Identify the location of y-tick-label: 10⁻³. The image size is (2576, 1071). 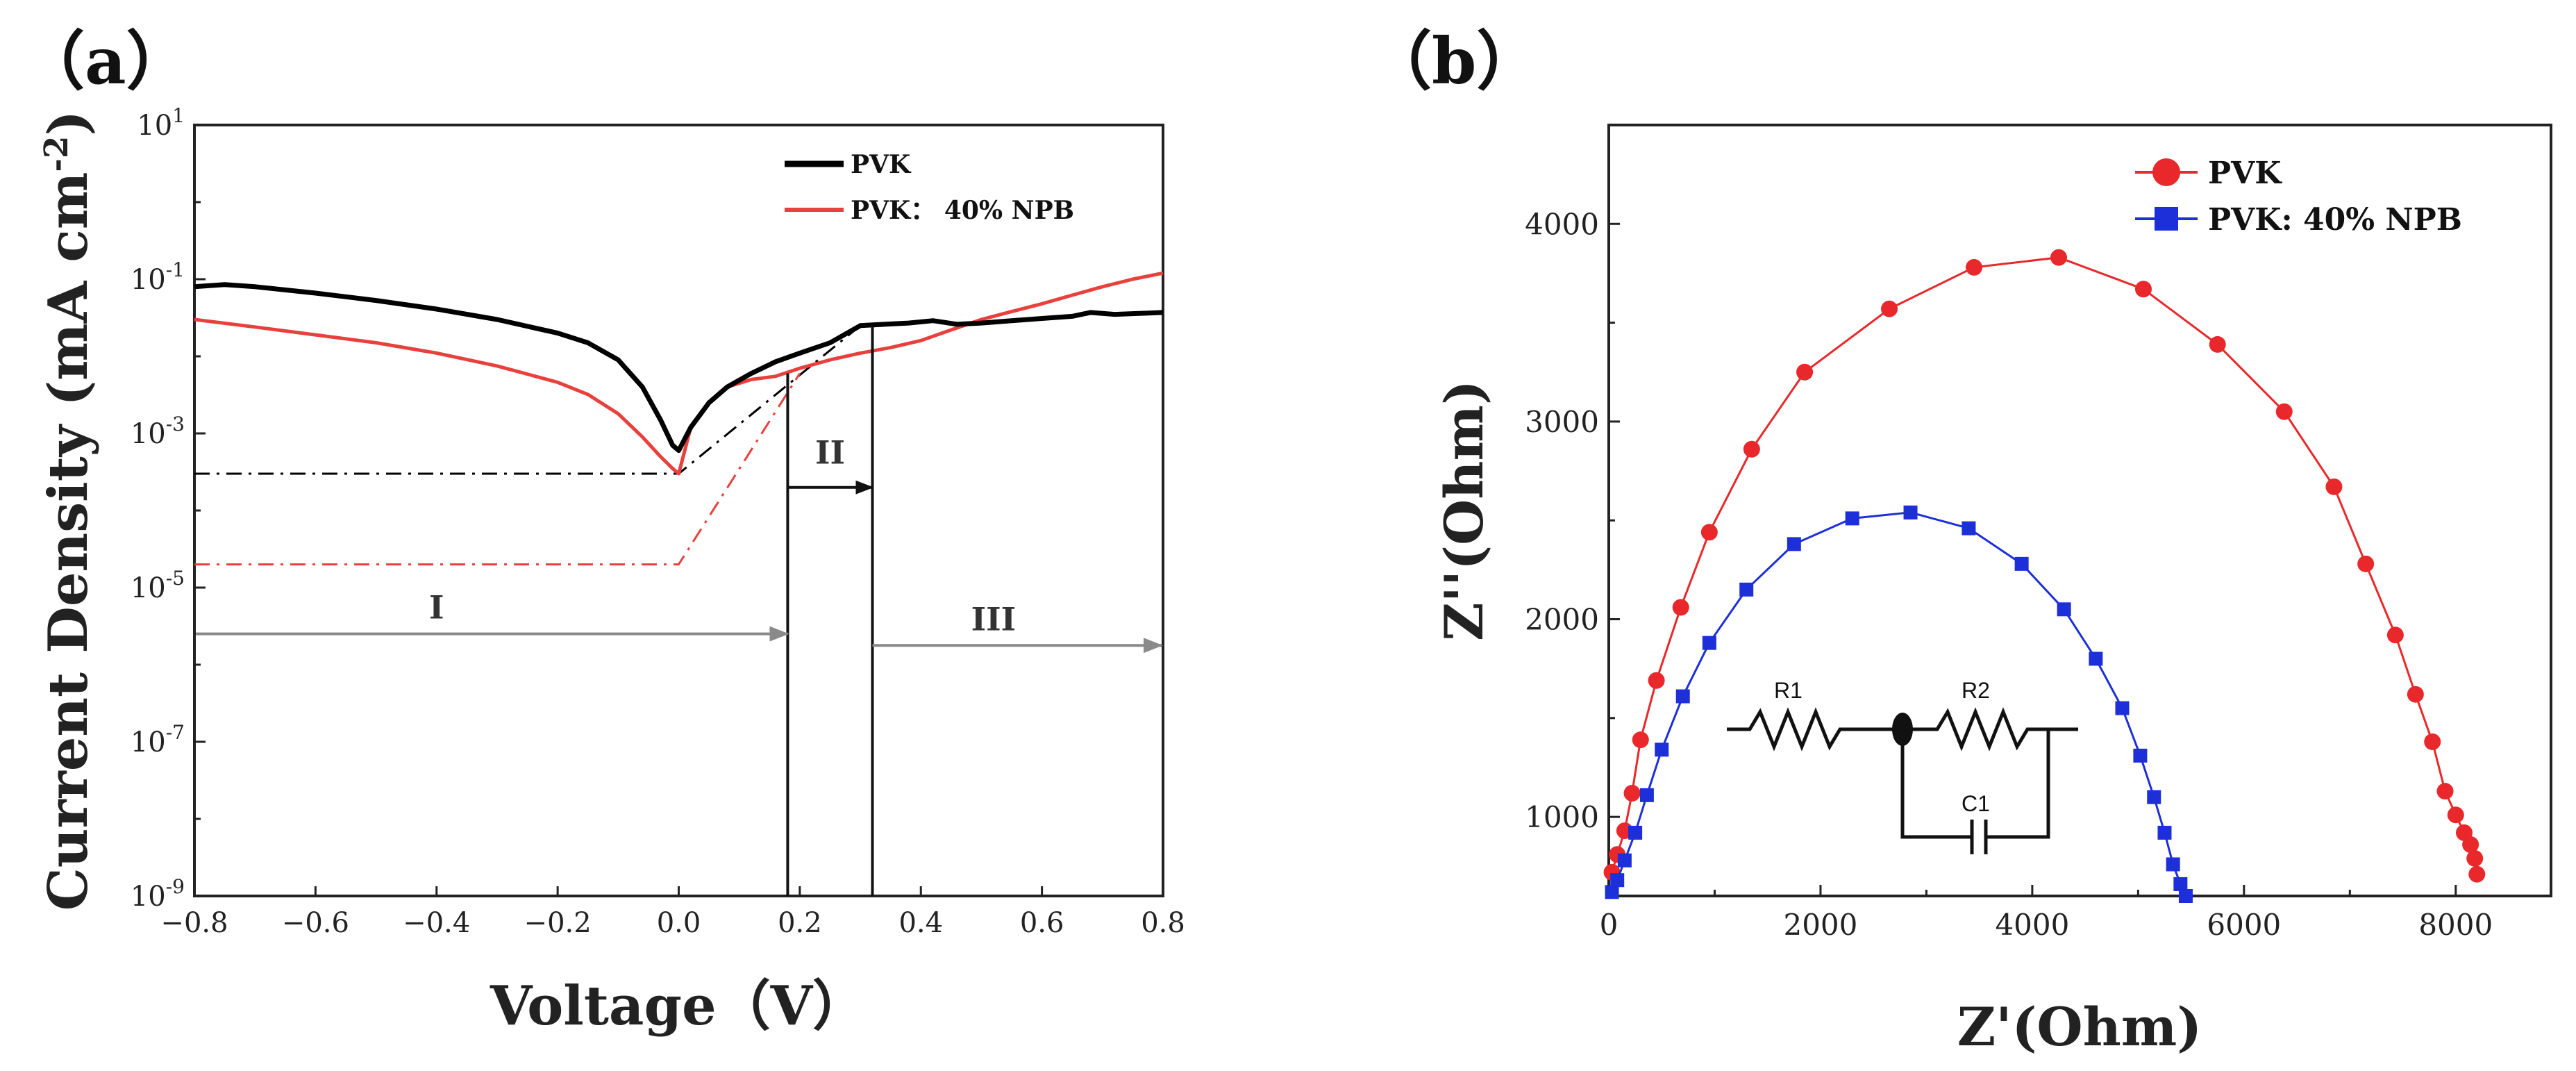
(158, 431).